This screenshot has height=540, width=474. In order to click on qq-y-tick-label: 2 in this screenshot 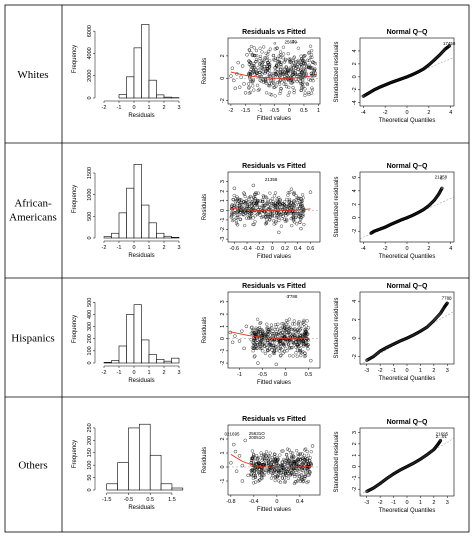, I will do `click(355, 443)`.